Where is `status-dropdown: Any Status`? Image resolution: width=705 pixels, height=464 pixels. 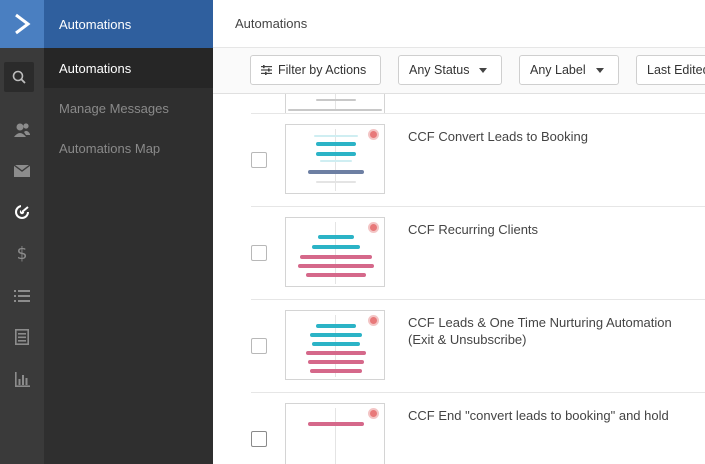
status-dropdown: Any Status is located at coordinates (450, 70).